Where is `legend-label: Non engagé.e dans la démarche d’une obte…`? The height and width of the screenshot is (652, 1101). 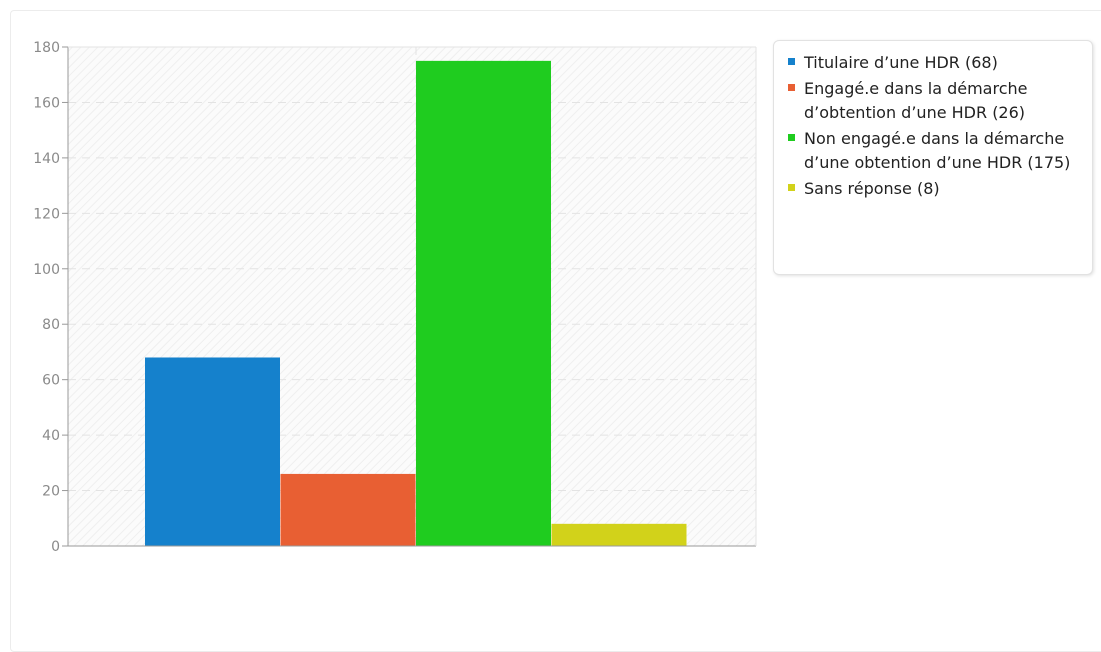
legend-label: Non engagé.e dans la démarche d’une obte… is located at coordinates (937, 150).